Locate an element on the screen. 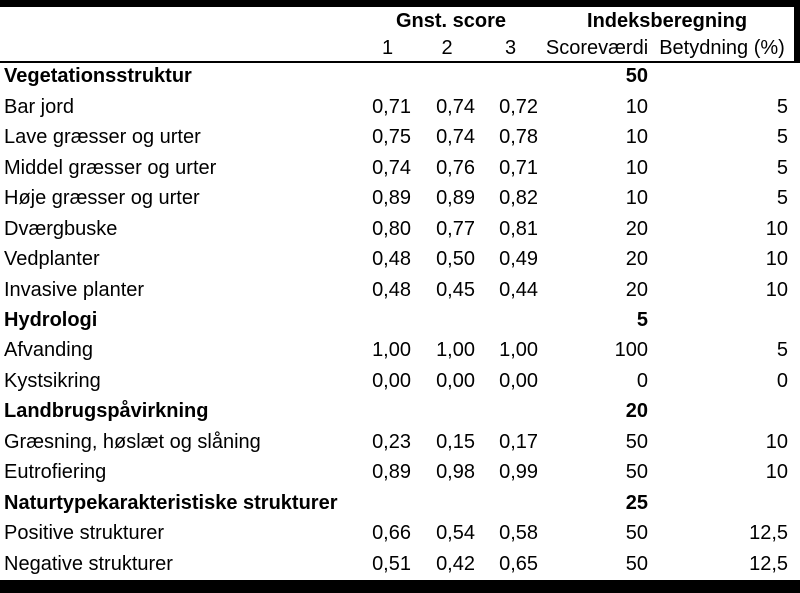 The width and height of the screenshot is (800, 593). cell-score-3: 0,99 is located at coordinates (519, 472).